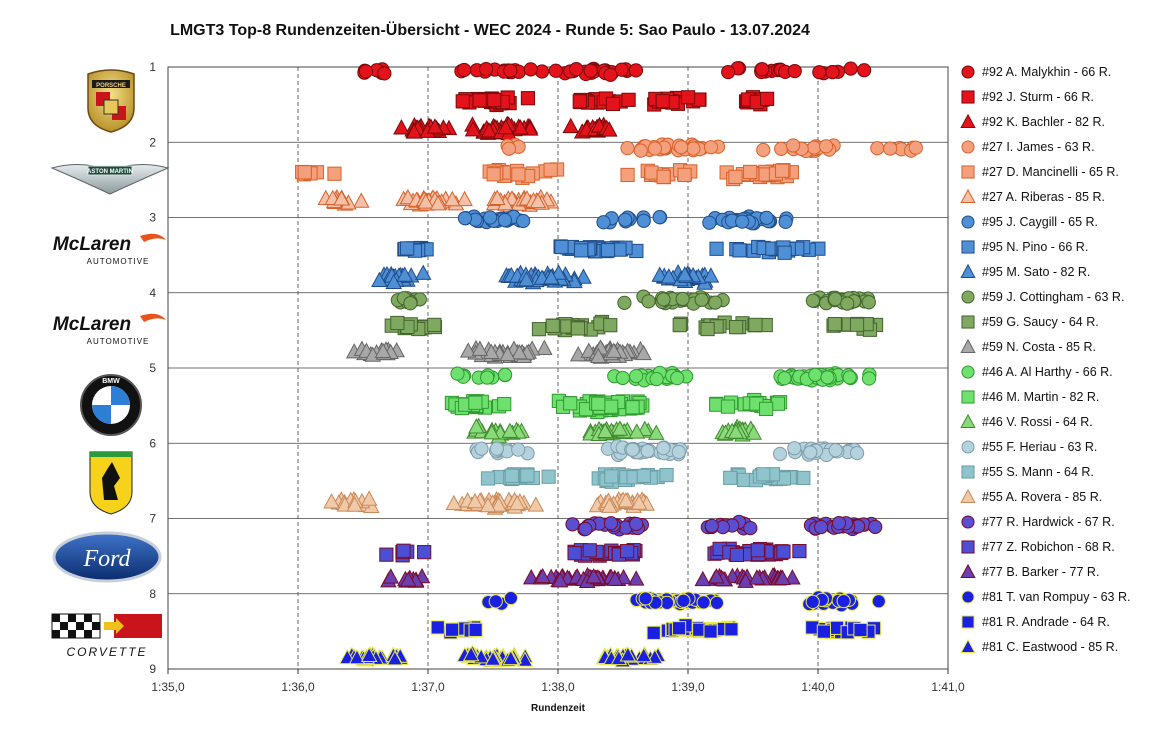 This screenshot has width=1157, height=739. Describe the element at coordinates (1044, 597) in the screenshot. I see `legend-item: #81 T. van Rompuy - 63 R.` at that location.